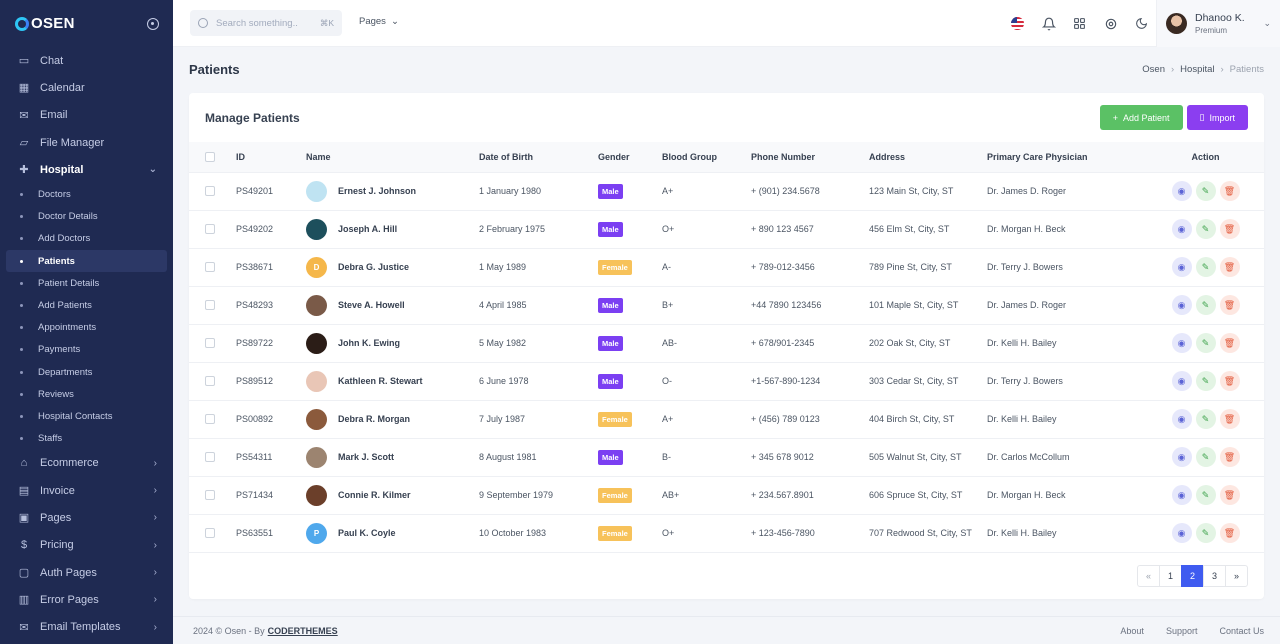 This screenshot has height=644, width=1280. What do you see at coordinates (392, 495) in the screenshot?
I see `patient-name: Connie R. Kilmer` at bounding box center [392, 495].